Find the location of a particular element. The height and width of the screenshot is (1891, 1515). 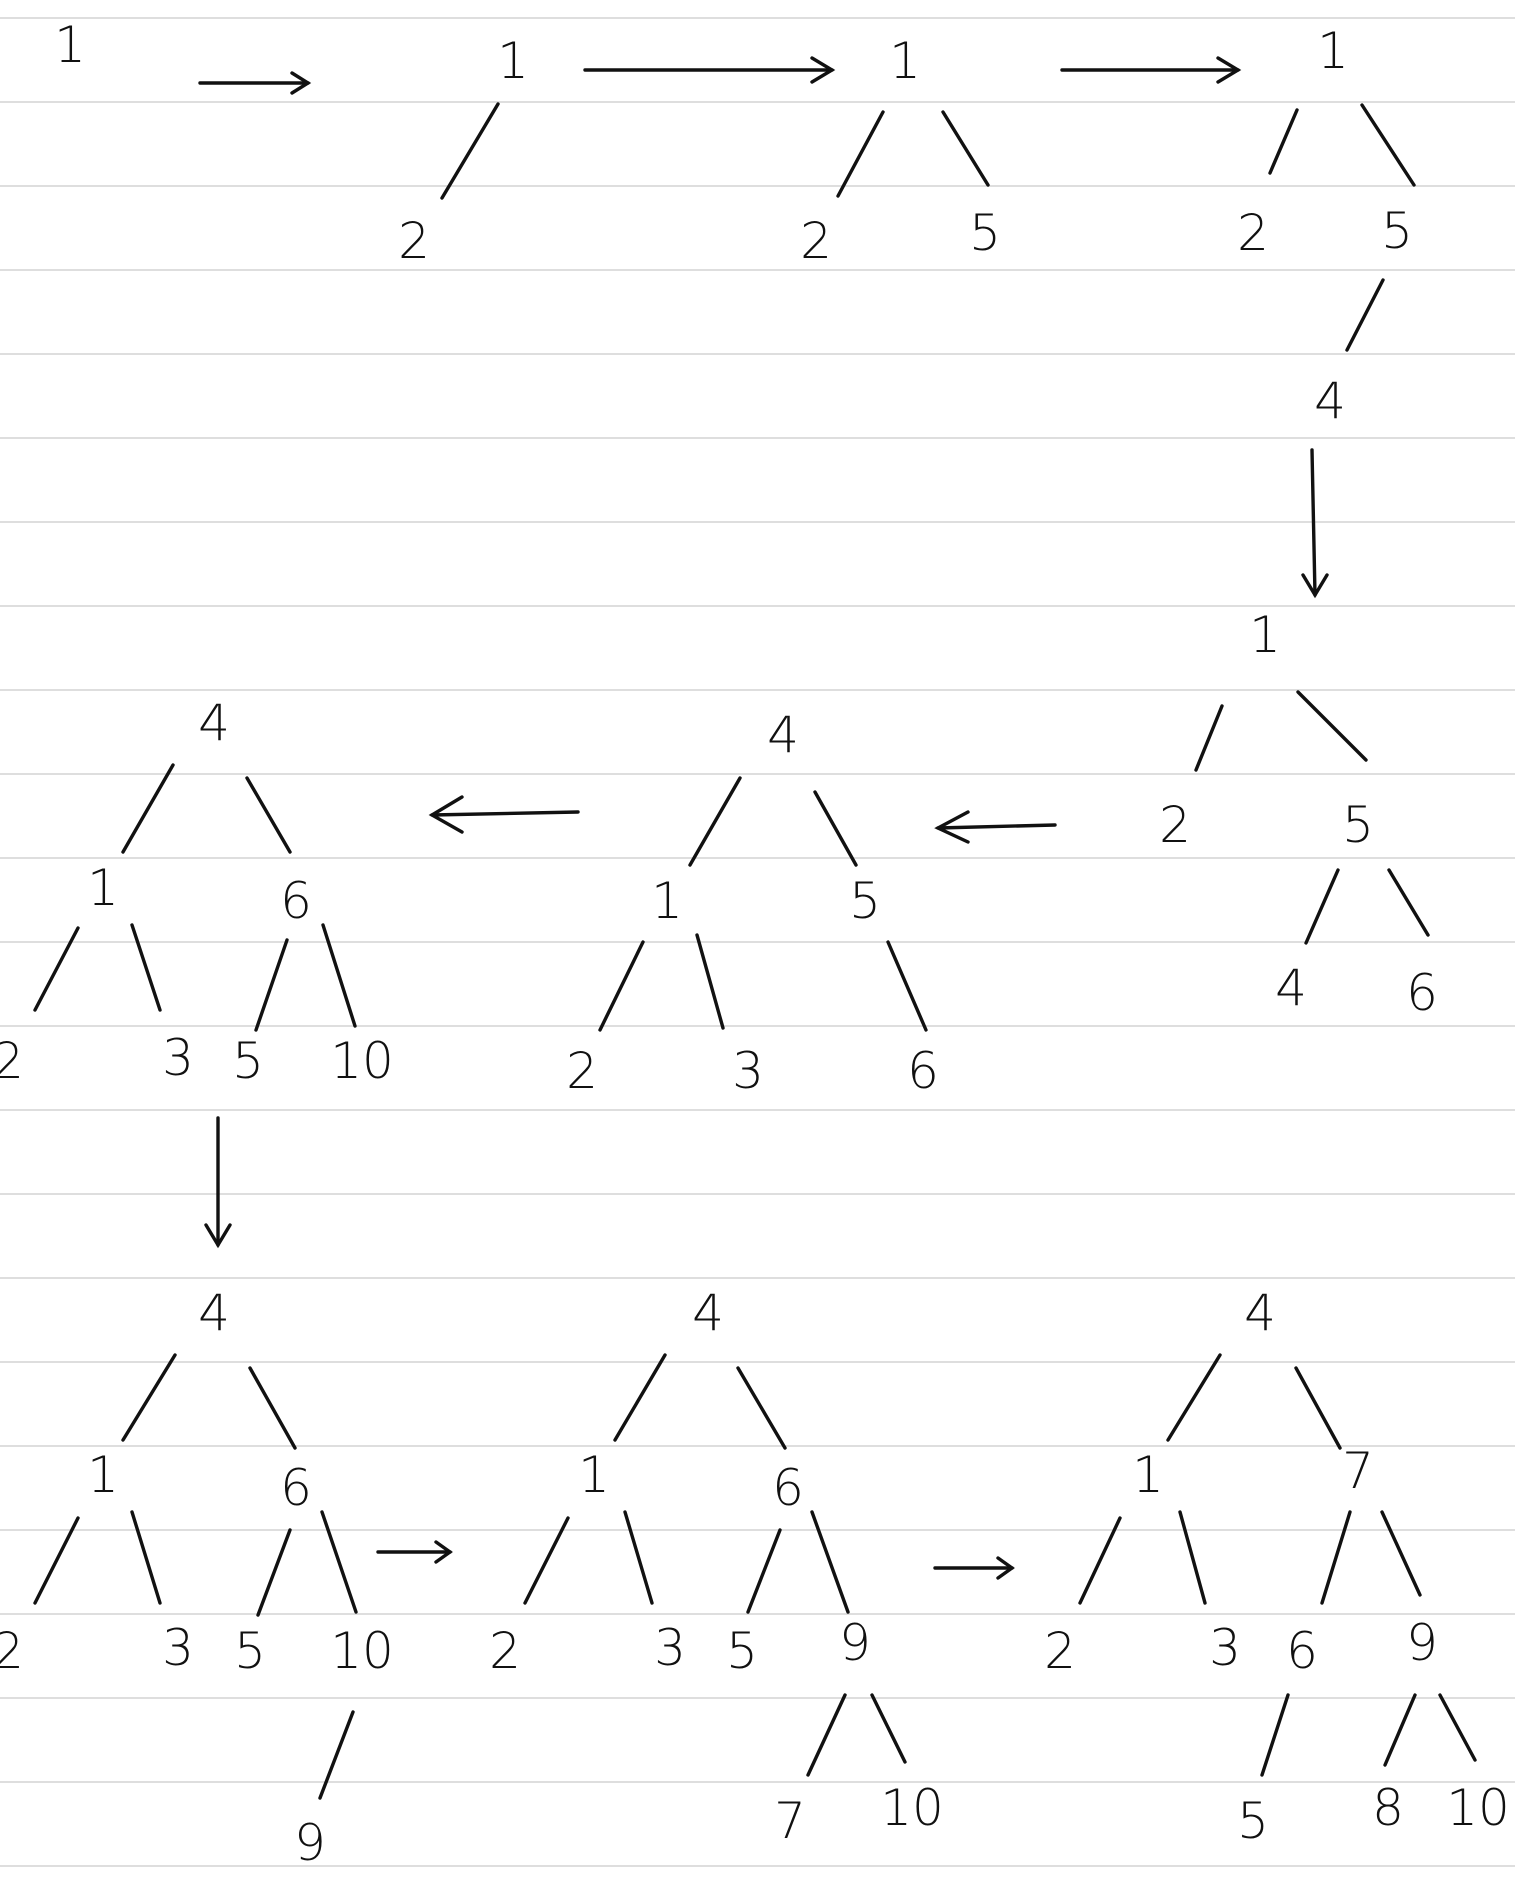

tree-step-3: 1 2 5 is located at coordinates (900, 151).